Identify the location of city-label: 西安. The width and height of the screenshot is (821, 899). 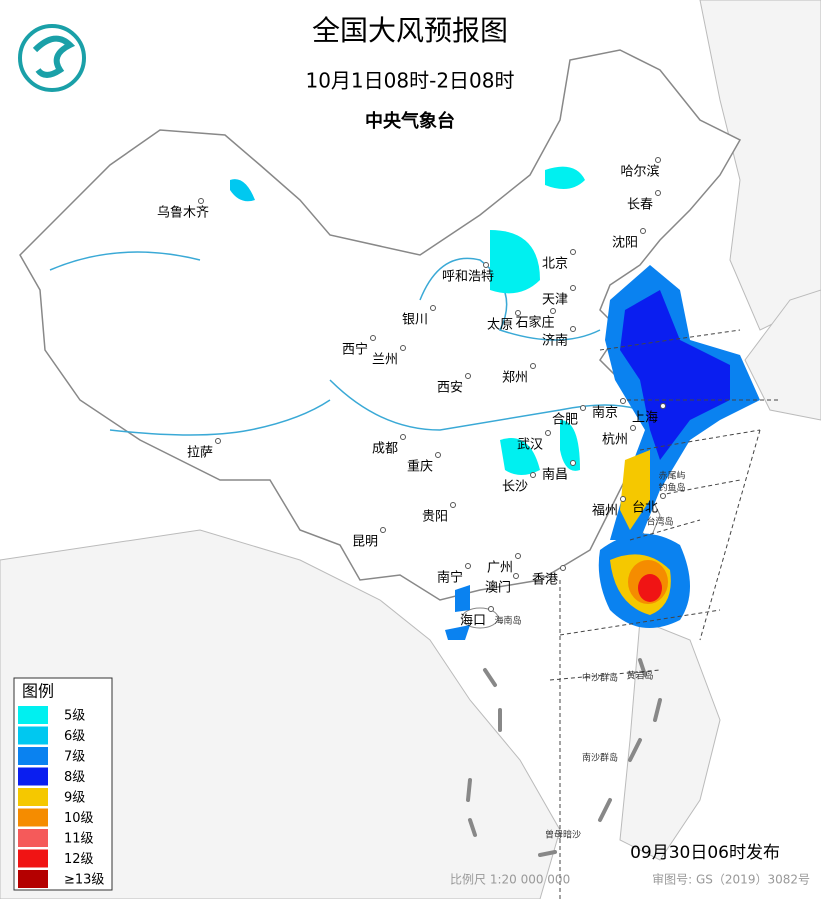
(450, 388).